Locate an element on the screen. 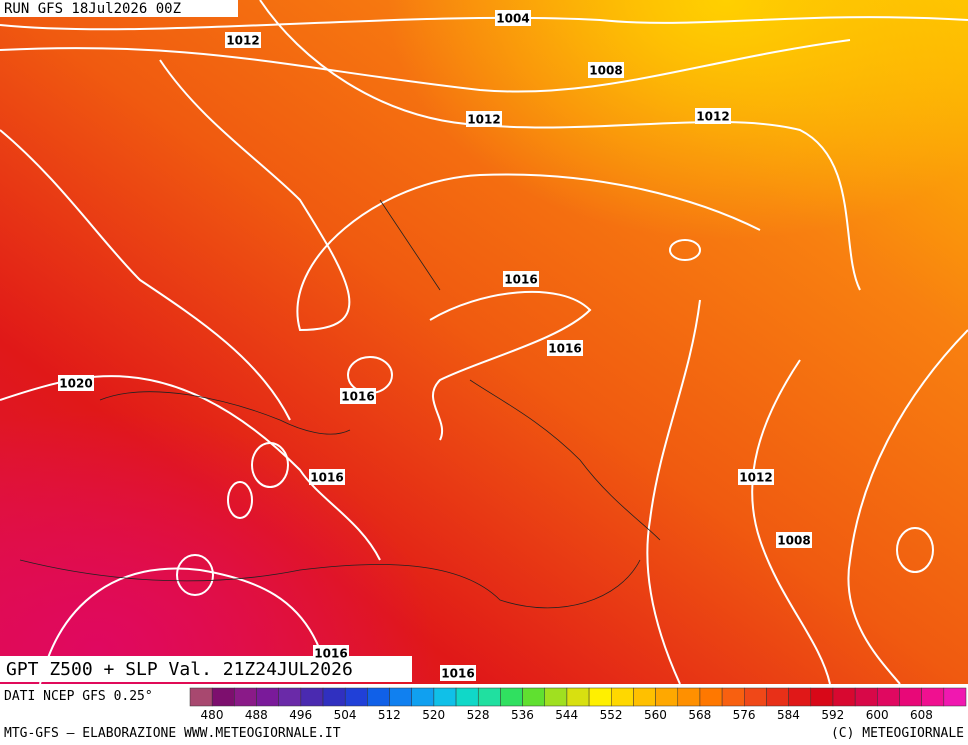  colorbar-label: 520 is located at coordinates (433, 715).